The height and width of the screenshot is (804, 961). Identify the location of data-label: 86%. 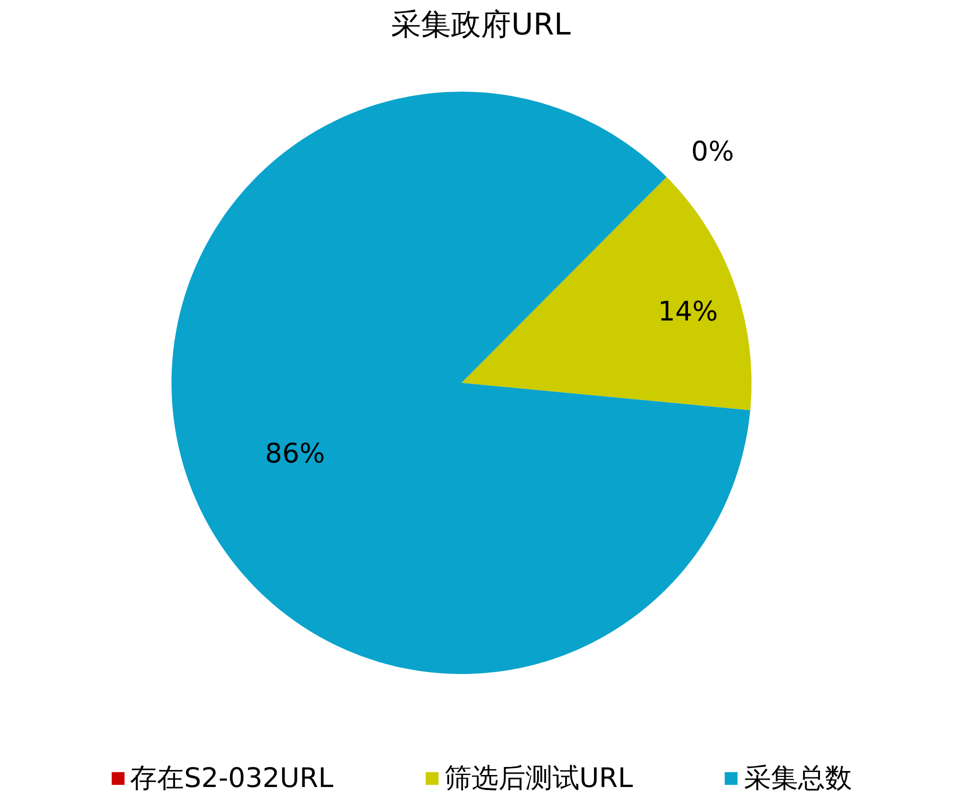
(295, 454).